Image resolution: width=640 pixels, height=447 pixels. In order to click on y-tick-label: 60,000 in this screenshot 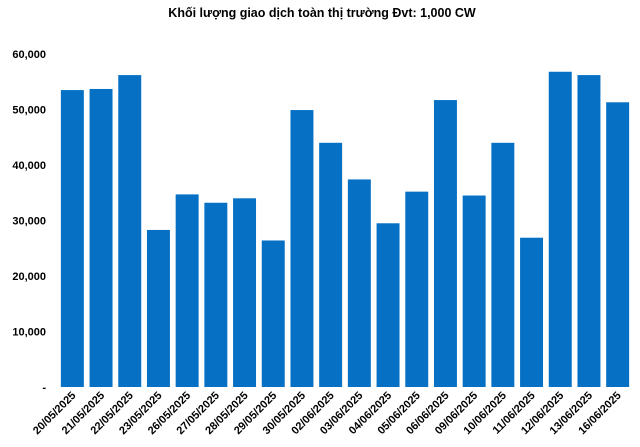, I will do `click(29, 55)`.